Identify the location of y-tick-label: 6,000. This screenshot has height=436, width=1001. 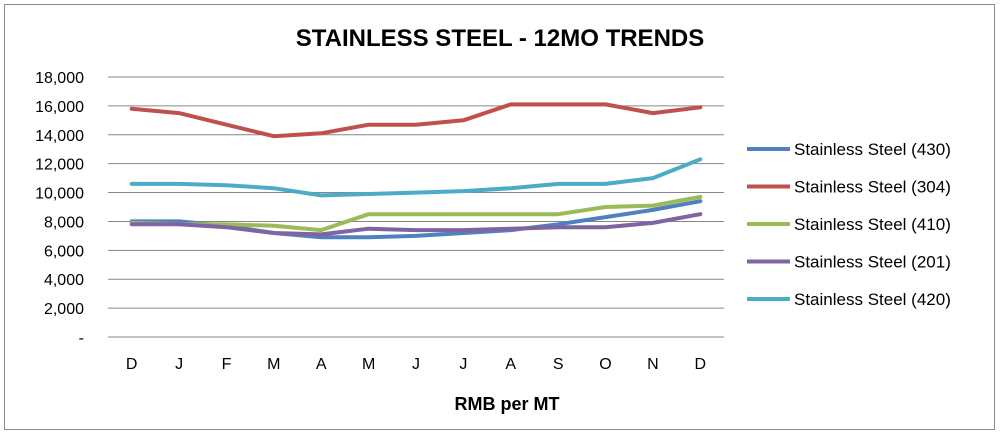
(64, 251).